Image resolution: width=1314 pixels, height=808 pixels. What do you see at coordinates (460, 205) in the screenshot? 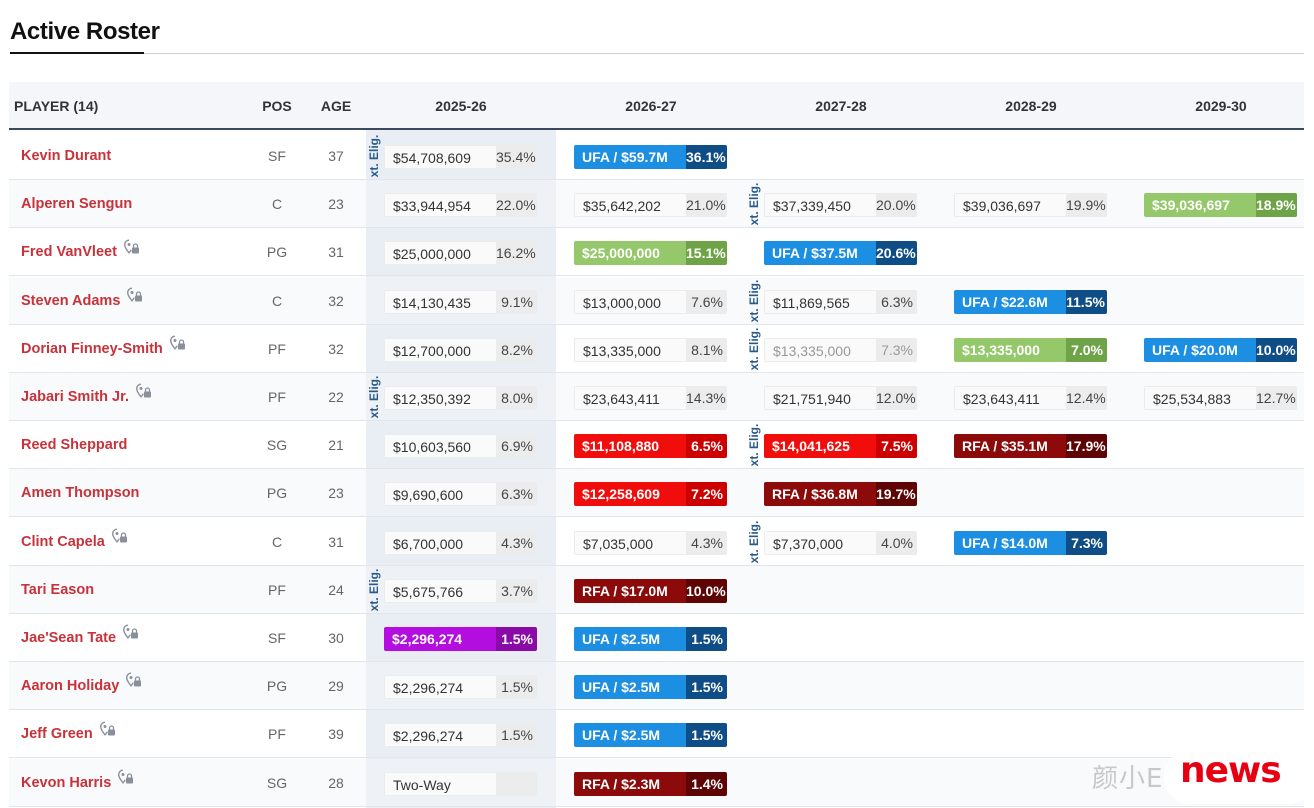
I see `salary-cell-2025-26: $33,944,954 22.0%` at bounding box center [460, 205].